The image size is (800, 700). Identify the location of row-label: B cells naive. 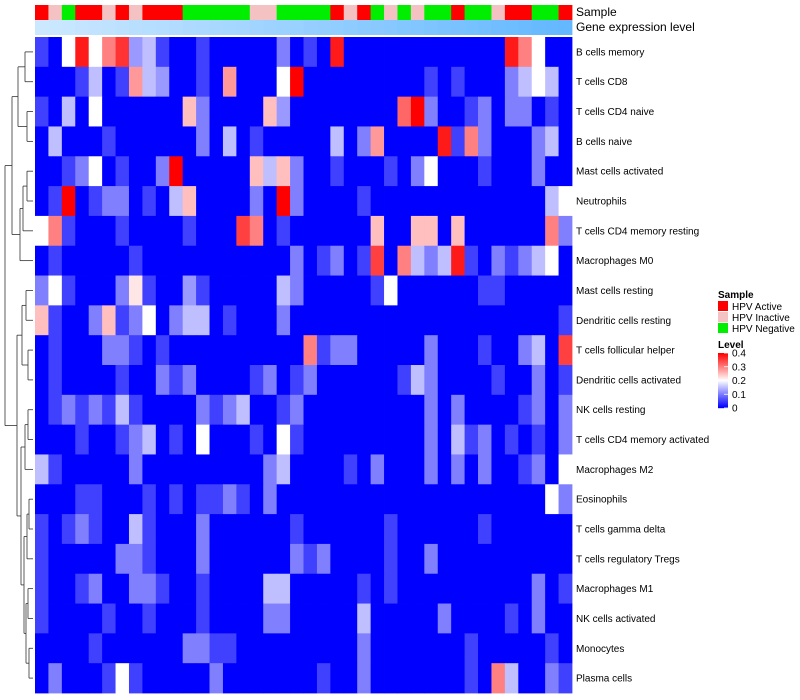
(604, 142).